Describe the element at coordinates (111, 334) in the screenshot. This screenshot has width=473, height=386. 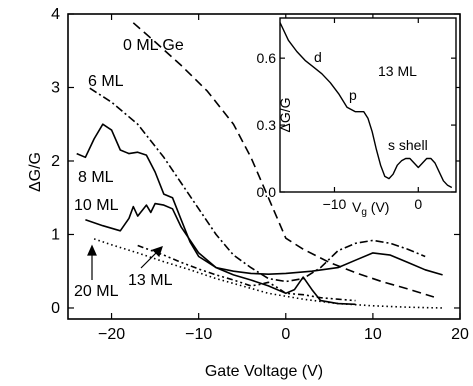
I see `main-xtick-label: −20` at that location.